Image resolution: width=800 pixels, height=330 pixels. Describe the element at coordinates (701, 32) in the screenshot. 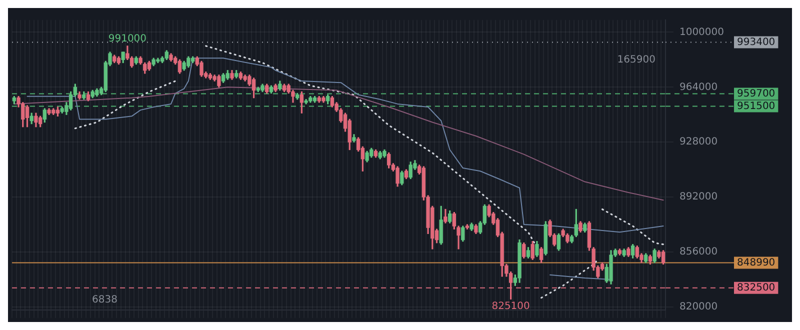

I see `y-tick-label: 1000000` at that location.